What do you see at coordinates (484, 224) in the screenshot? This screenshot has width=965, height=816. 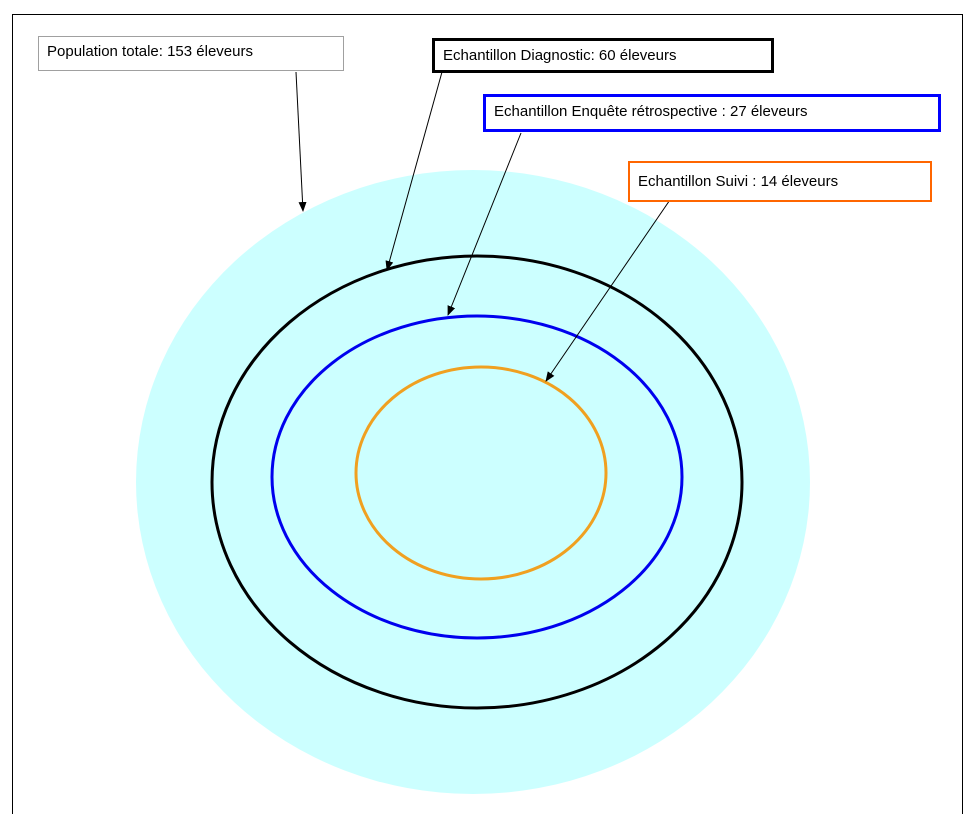 I see `retrospective-arrow` at bounding box center [484, 224].